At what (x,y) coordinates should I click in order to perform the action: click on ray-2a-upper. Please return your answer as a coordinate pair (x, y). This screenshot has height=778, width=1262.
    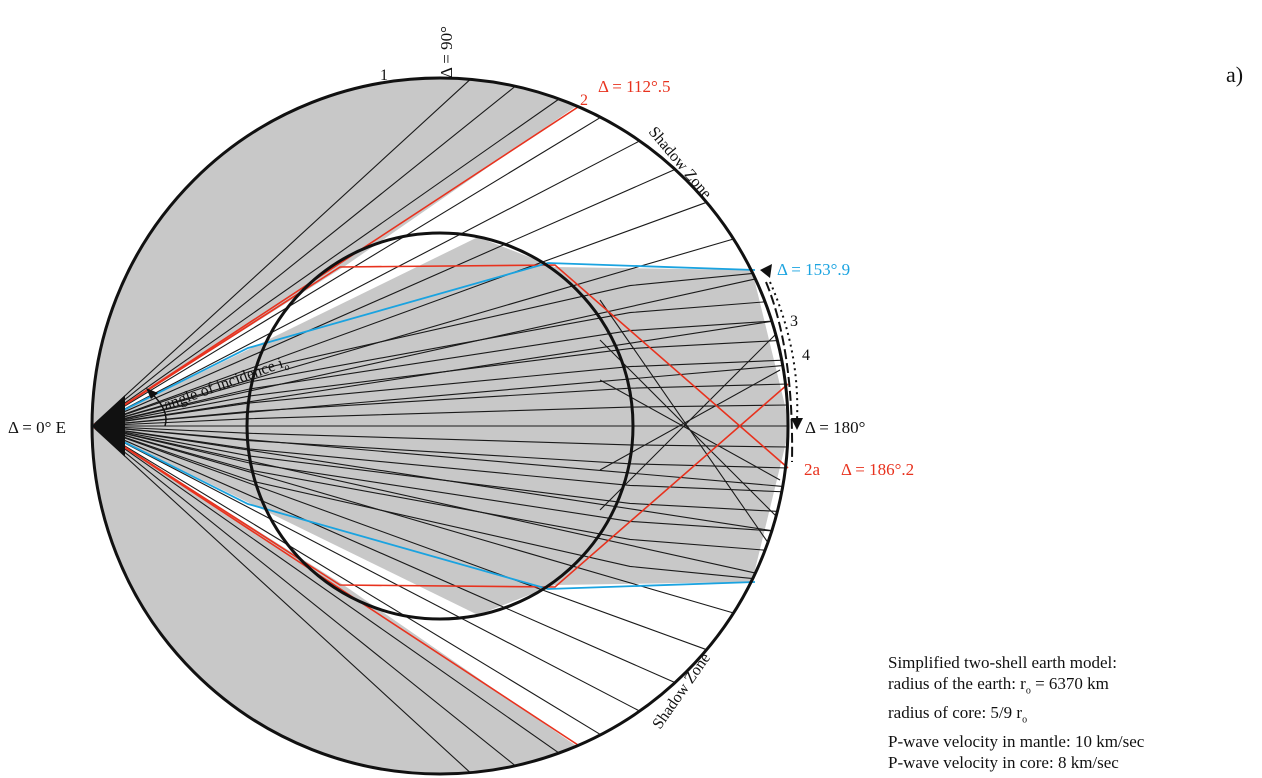
    Looking at the image, I should click on (440, 366).